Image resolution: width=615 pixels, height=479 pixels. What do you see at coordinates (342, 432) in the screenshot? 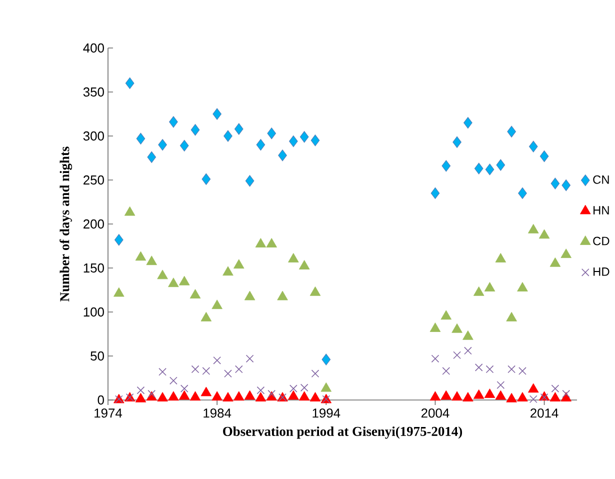
I see `x-axis-title: Observation period at Gisenyi(1975-2014)` at bounding box center [342, 432].